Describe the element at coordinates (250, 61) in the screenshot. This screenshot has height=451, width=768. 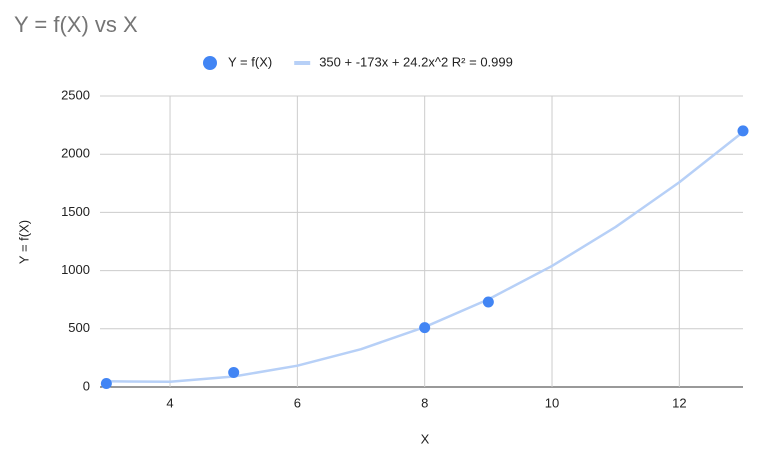
I see `legend-label: Y = f(X)` at that location.